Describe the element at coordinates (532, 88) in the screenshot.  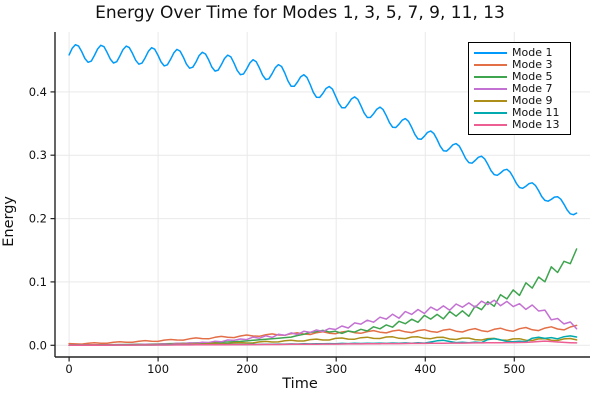
I see `legend-label-mode-7: Mode 7` at that location.